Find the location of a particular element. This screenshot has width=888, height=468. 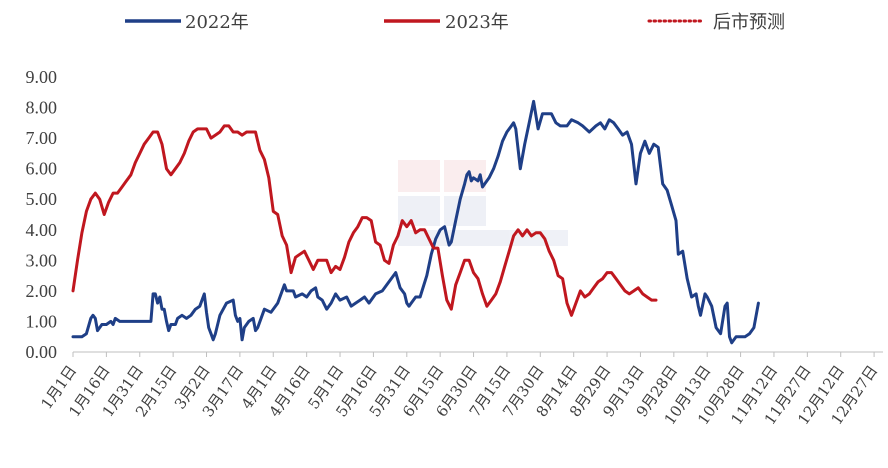

y-tick-label: 5.00 is located at coordinates (42, 199).